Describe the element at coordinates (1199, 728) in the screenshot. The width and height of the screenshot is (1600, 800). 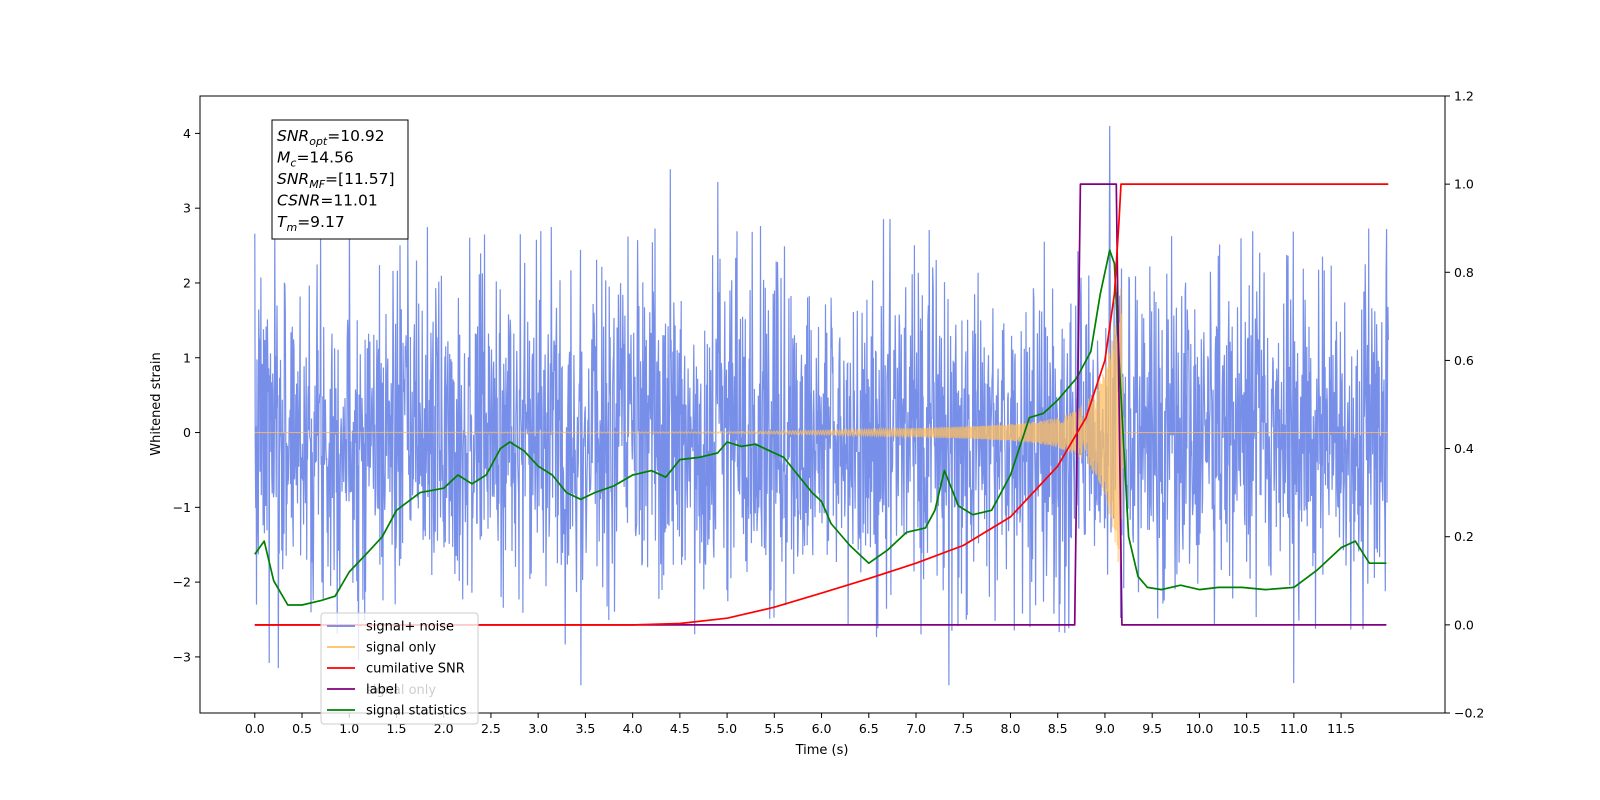
I see `x-tick-label: 10.0` at that location.